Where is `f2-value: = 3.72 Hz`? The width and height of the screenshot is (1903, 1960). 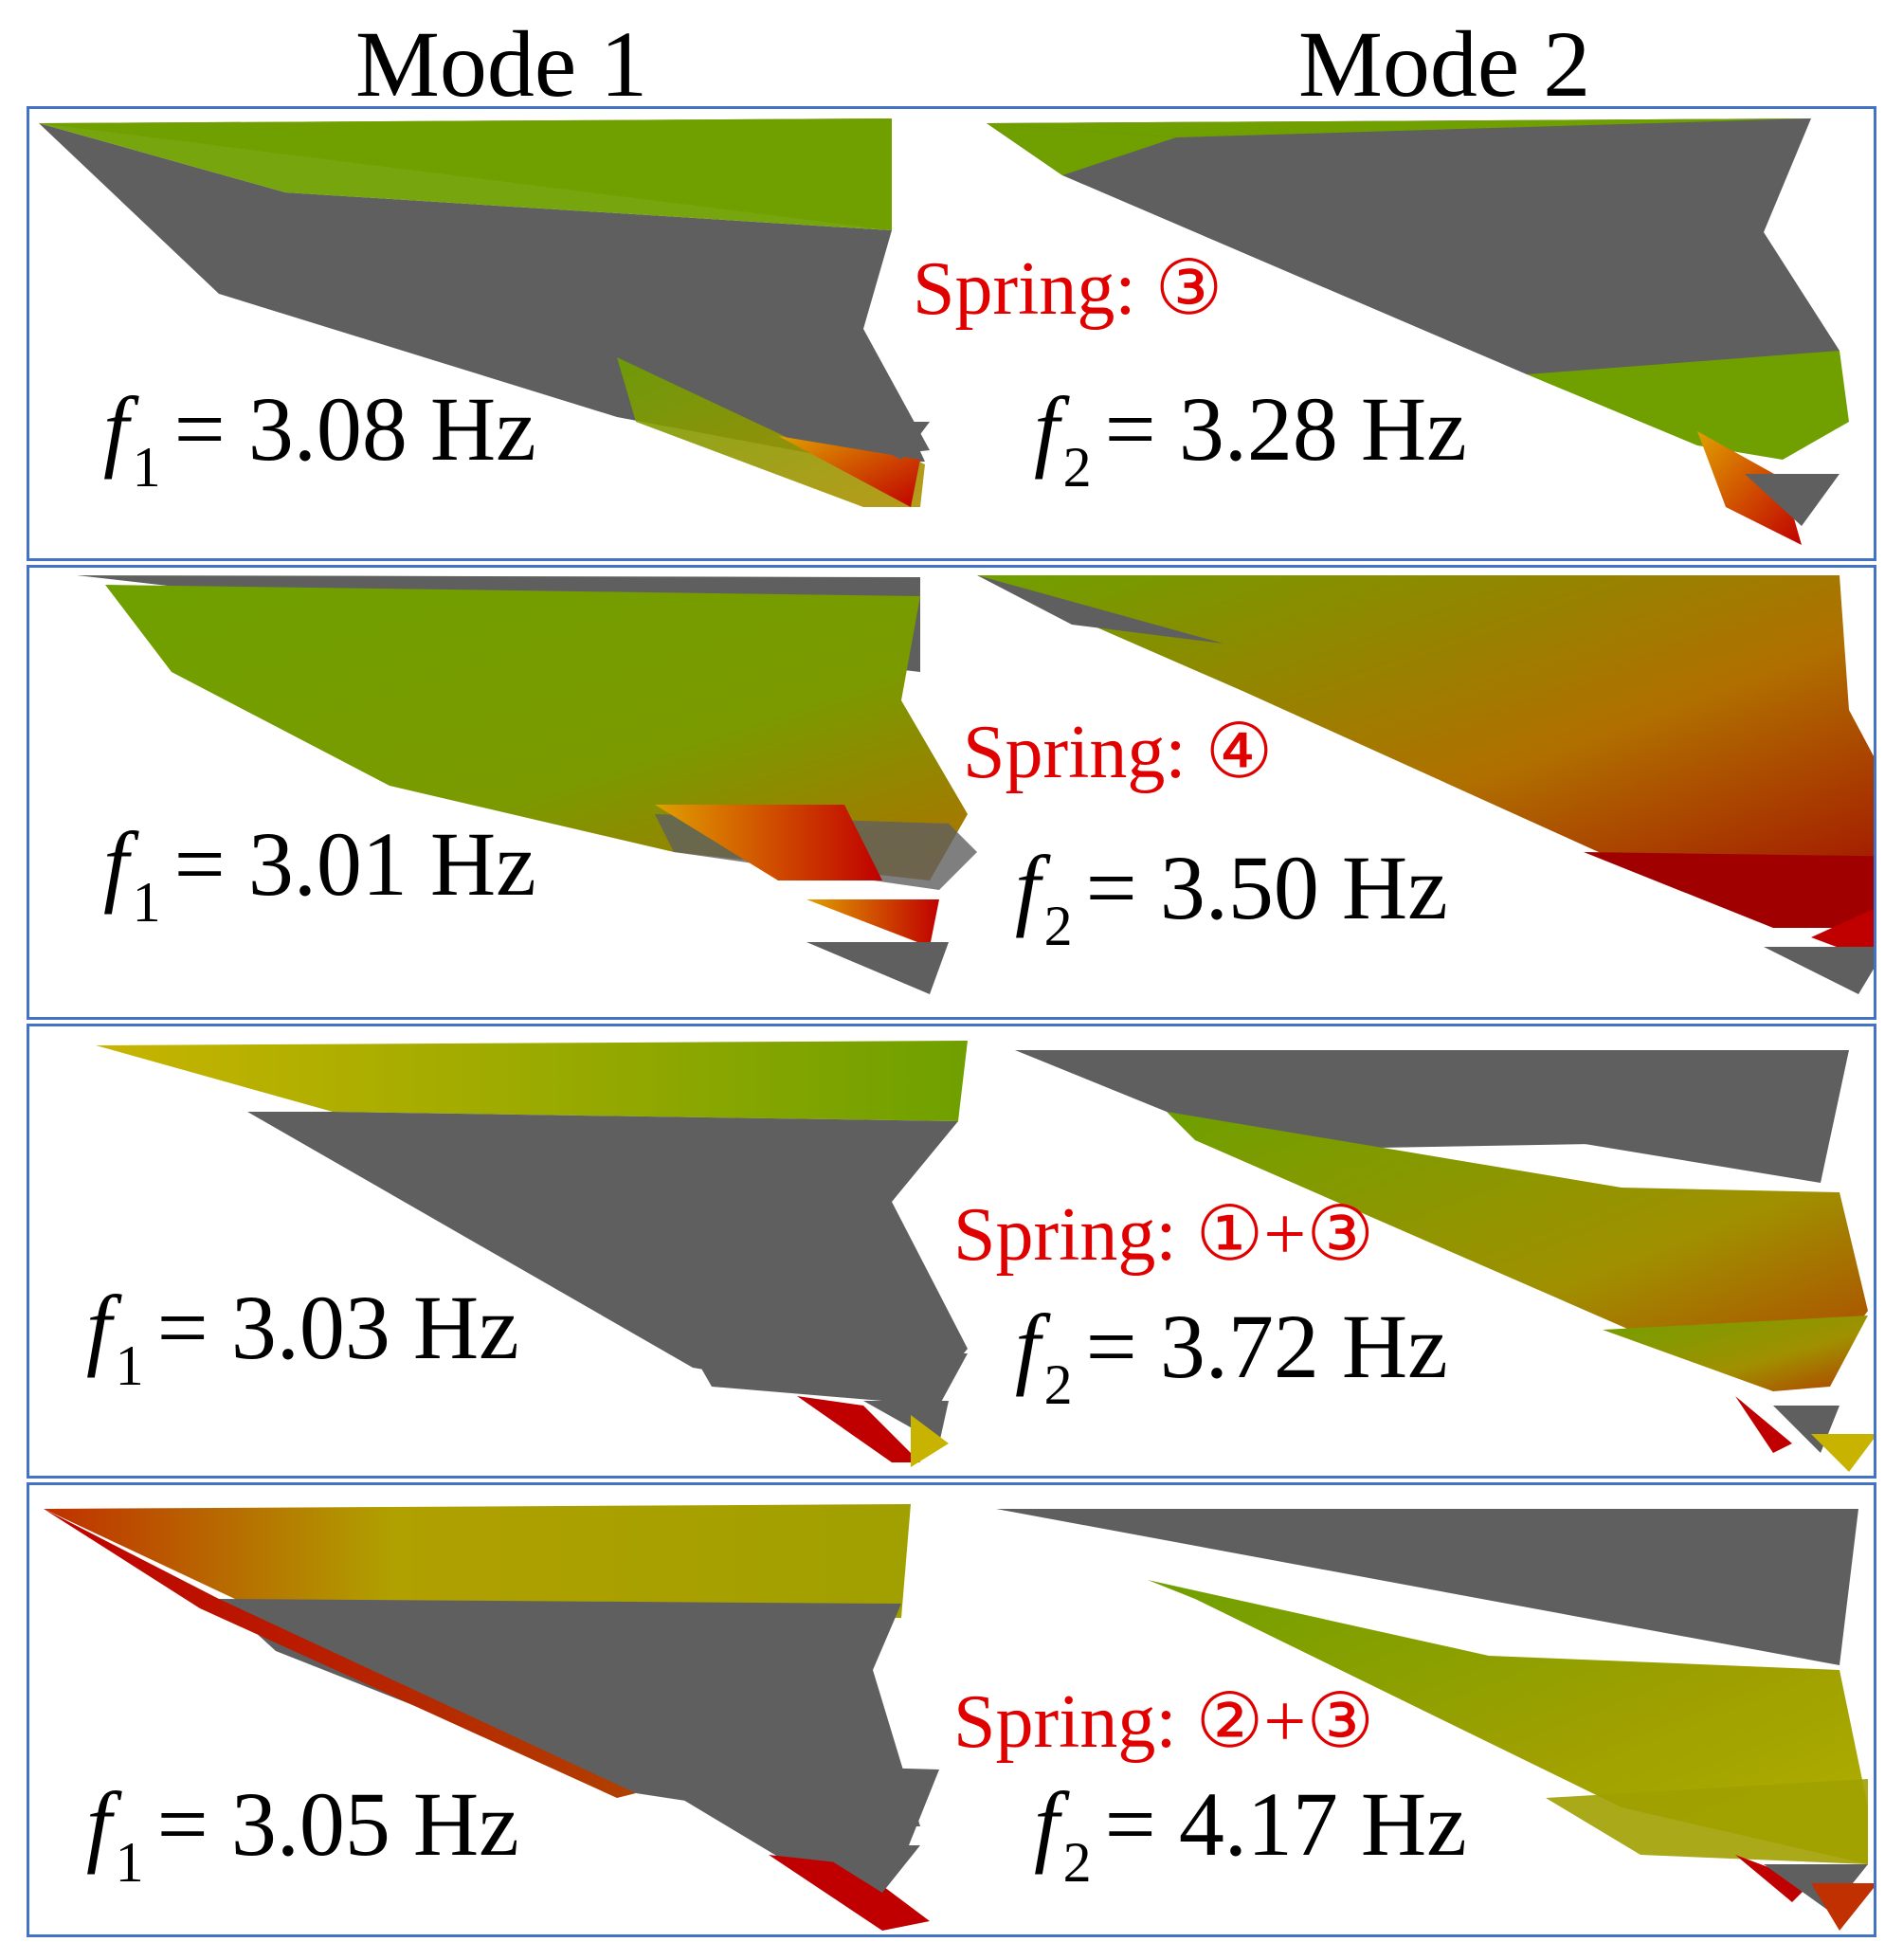 f2-value: = 3.72 Hz is located at coordinates (1267, 1346).